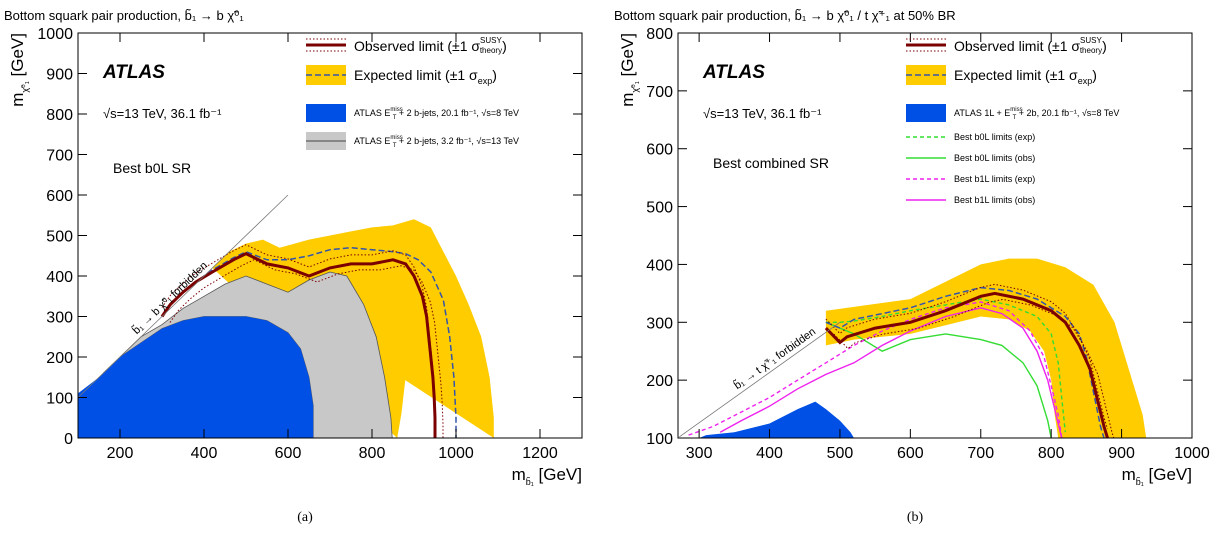  Describe the element at coordinates (120, 453) in the screenshot. I see `x-tick-label: 200` at that location.